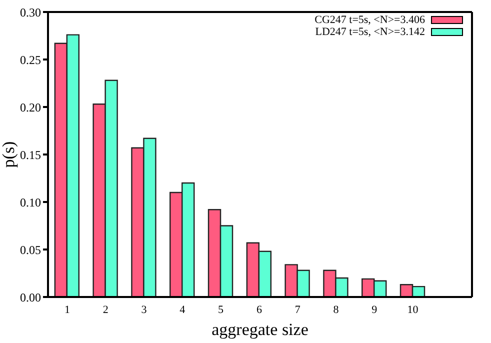 The width and height of the screenshot is (491, 343). Describe the element at coordinates (370, 32) in the screenshot. I see `legend-label: LD247 t=5s, <N>=3.142` at that location.